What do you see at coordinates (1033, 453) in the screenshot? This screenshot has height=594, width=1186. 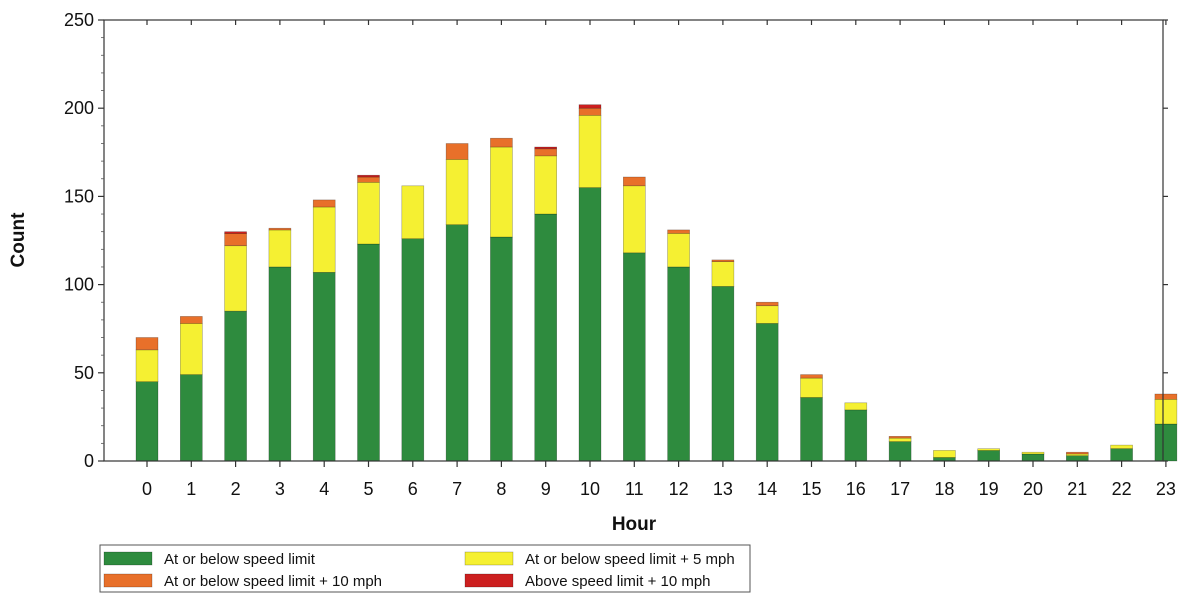 I see `bar-segment-20-s1` at bounding box center [1033, 453].